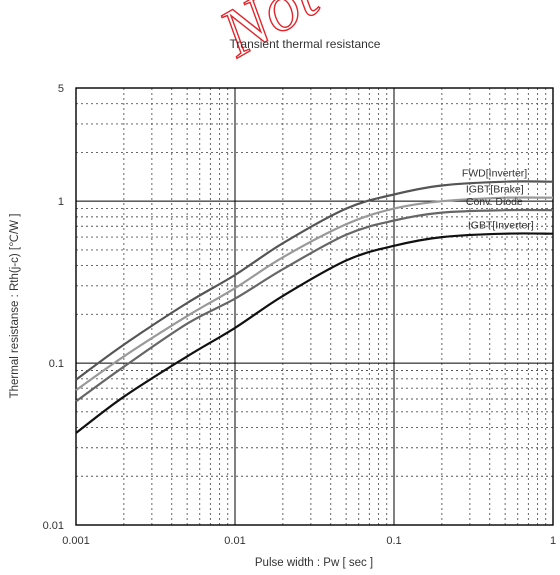 The image size is (560, 575). What do you see at coordinates (53, 526) in the screenshot?
I see `y-tick-label: 0.01` at bounding box center [53, 526].